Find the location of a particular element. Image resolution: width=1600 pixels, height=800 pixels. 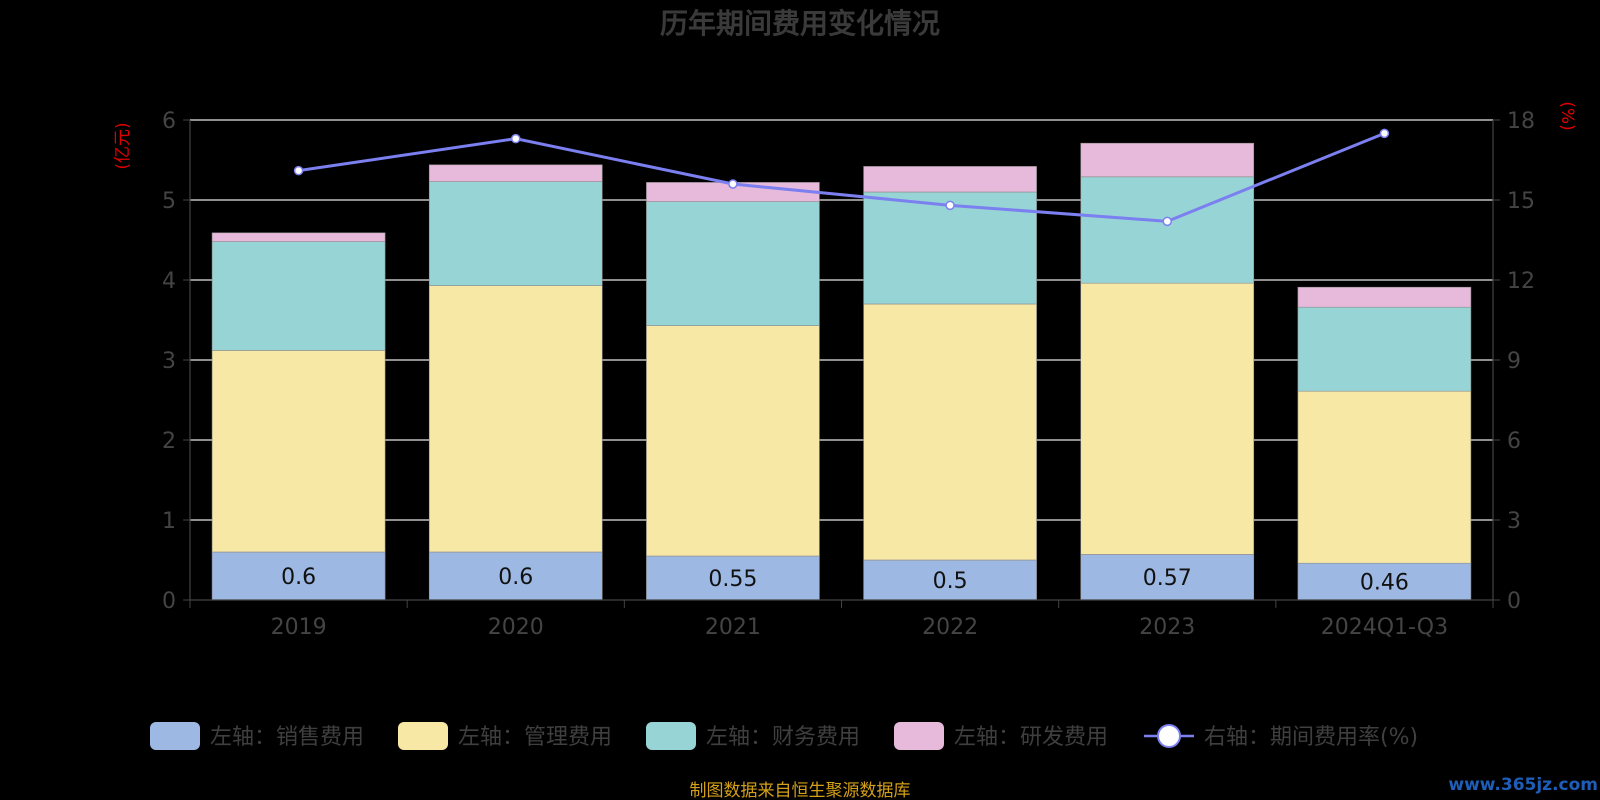

rate-line is located at coordinates (841, 177).